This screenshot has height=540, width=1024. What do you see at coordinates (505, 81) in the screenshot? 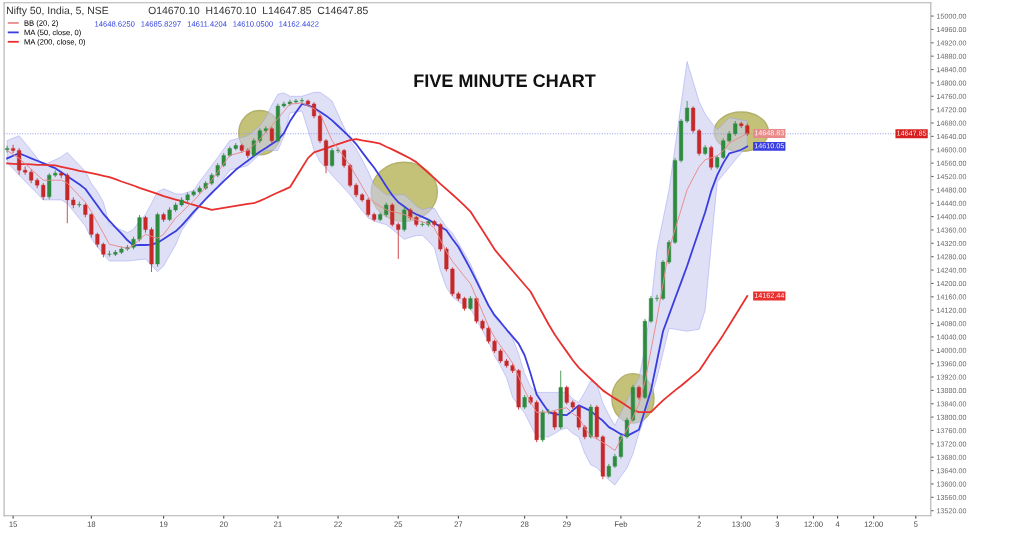
I see `text: FIVE MINUTE CHART` at bounding box center [505, 81].